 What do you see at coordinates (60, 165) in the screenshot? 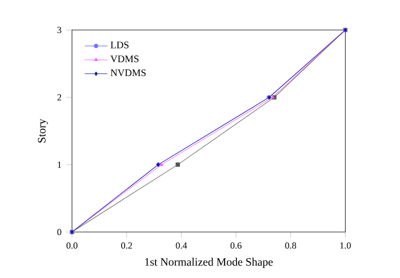
I see `y-tick-label: 1` at bounding box center [60, 165].